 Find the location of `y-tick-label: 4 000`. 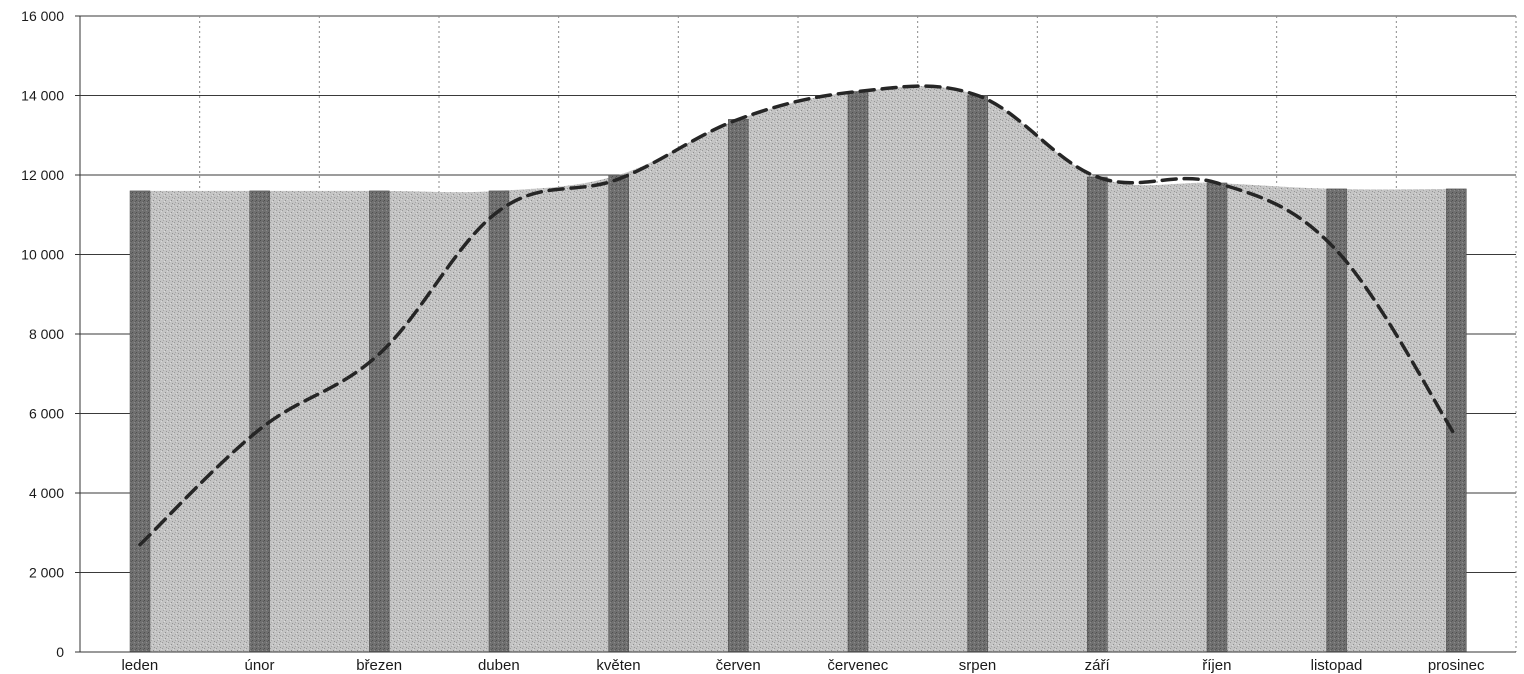

y-tick-label: 4 000 is located at coordinates (46, 493).